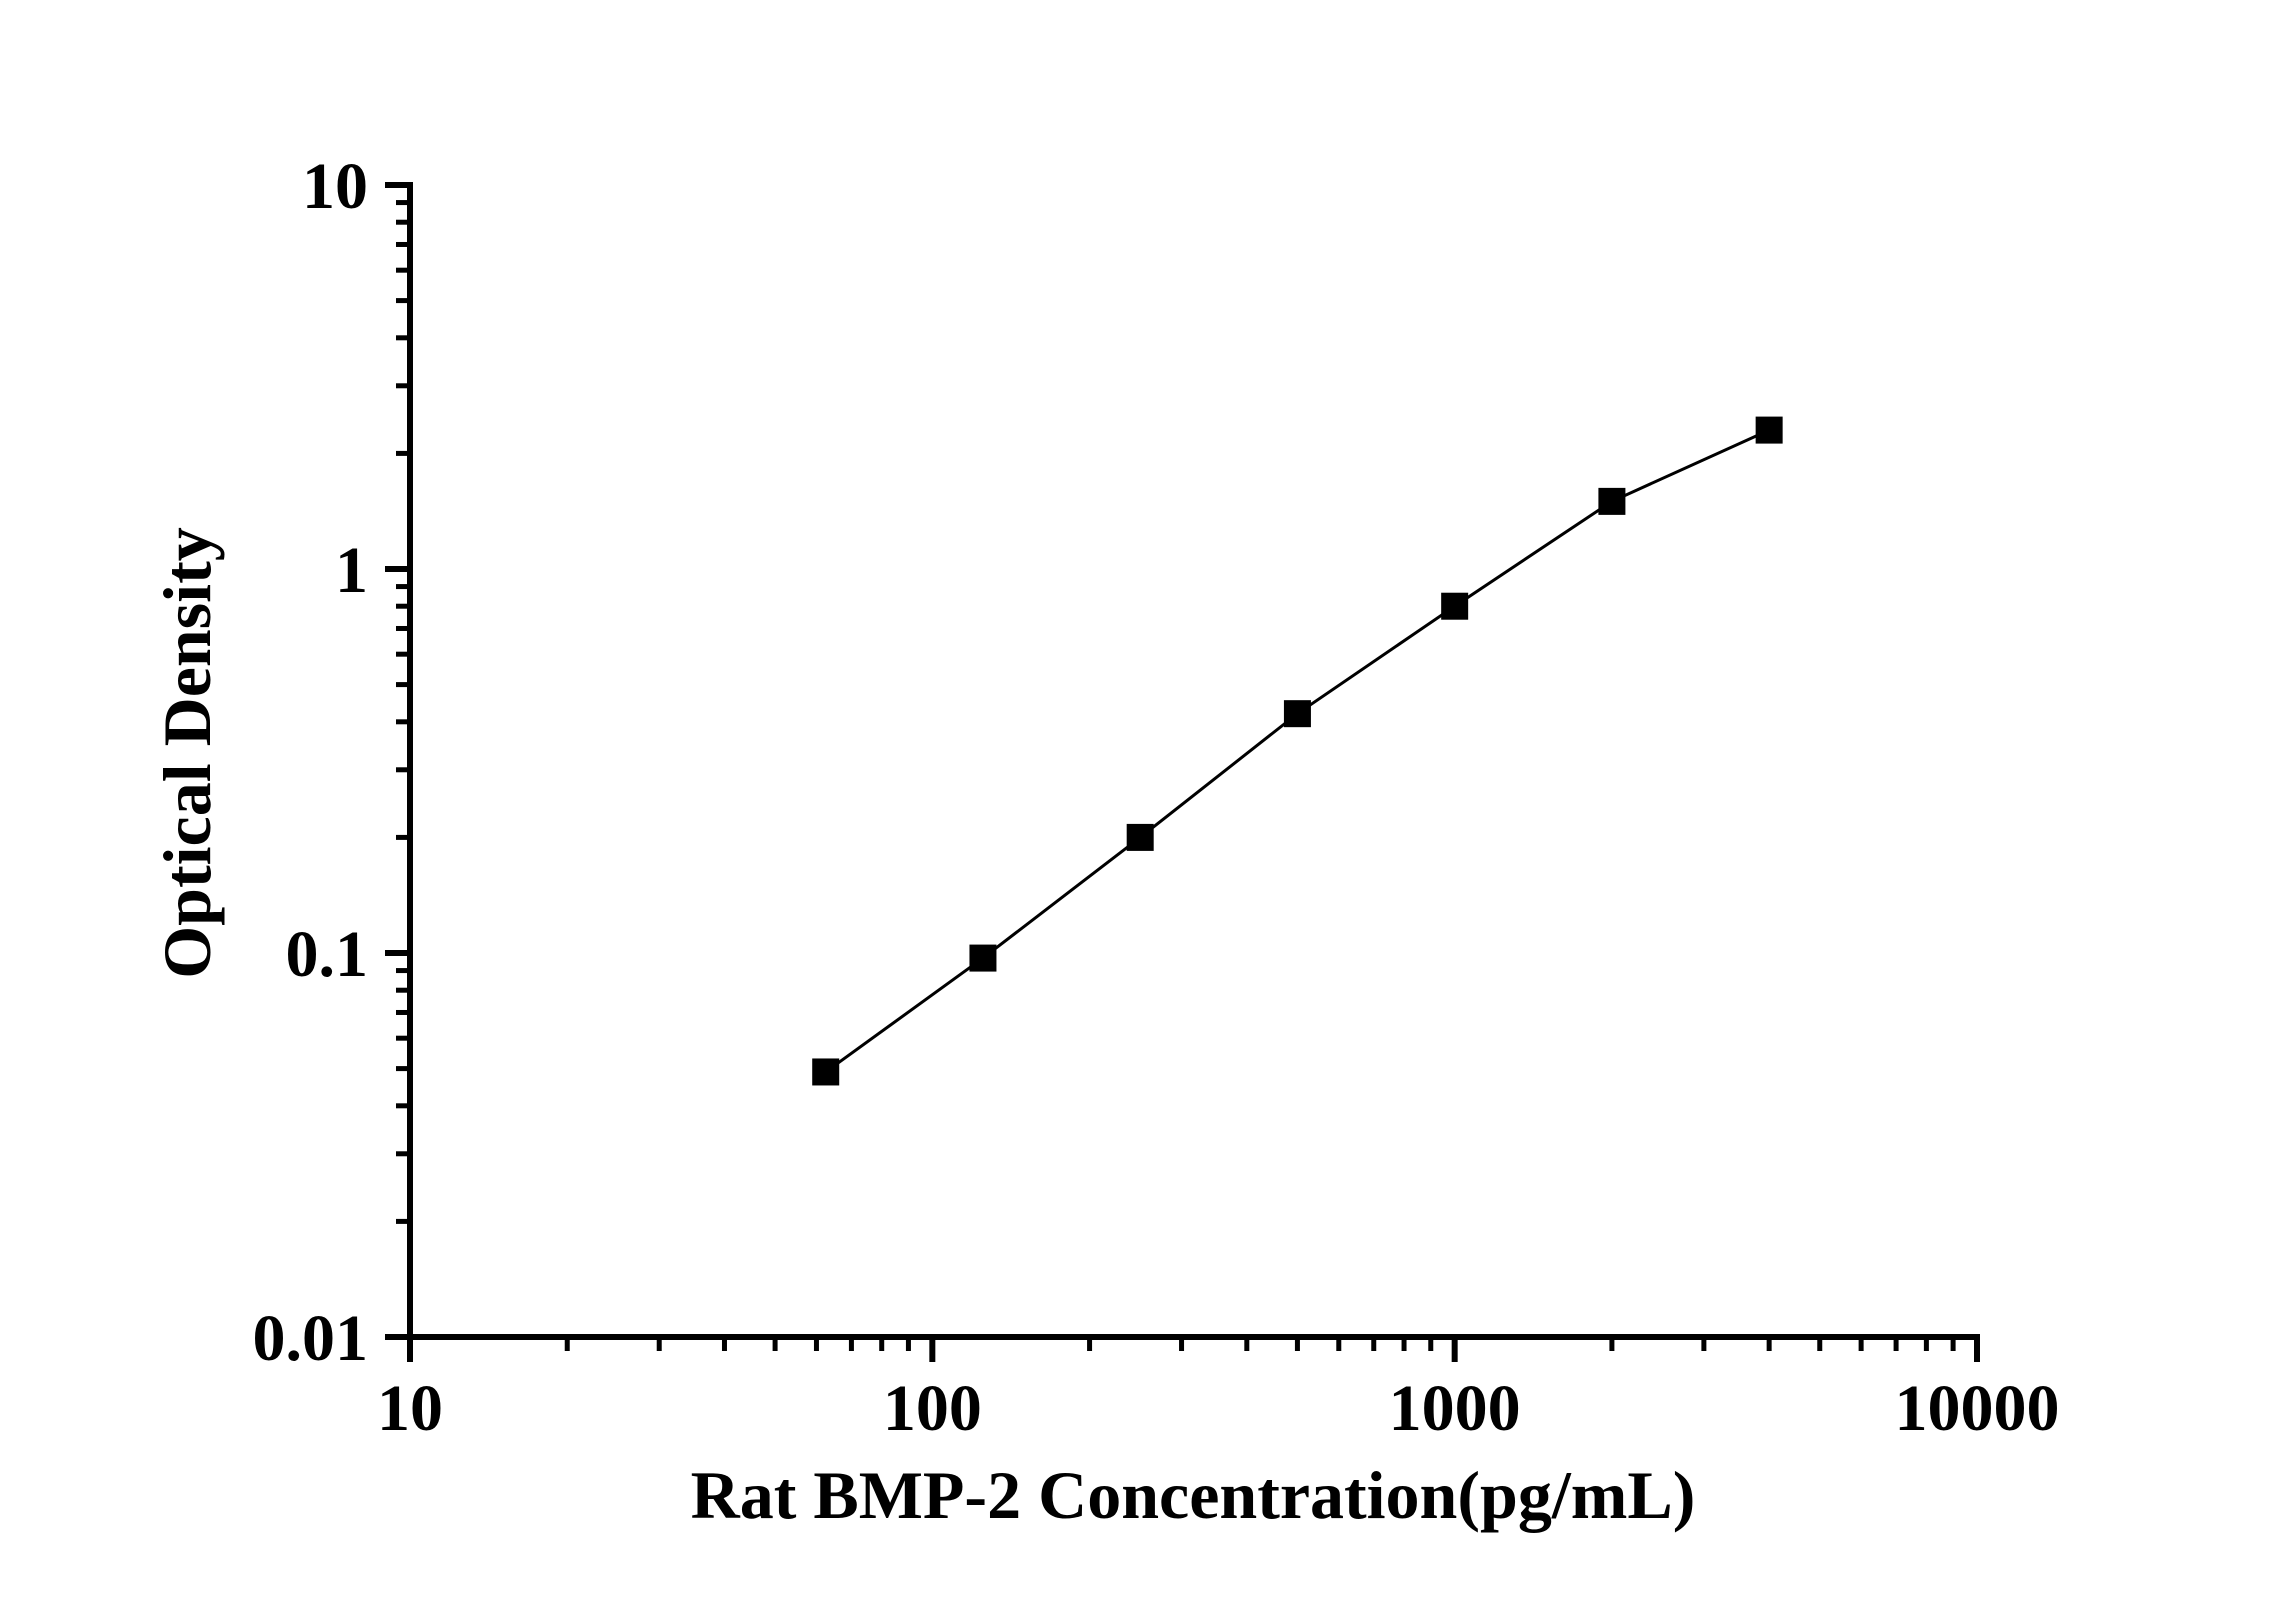  I want to click on y-axis-title: Optical Density, so click(187, 752).